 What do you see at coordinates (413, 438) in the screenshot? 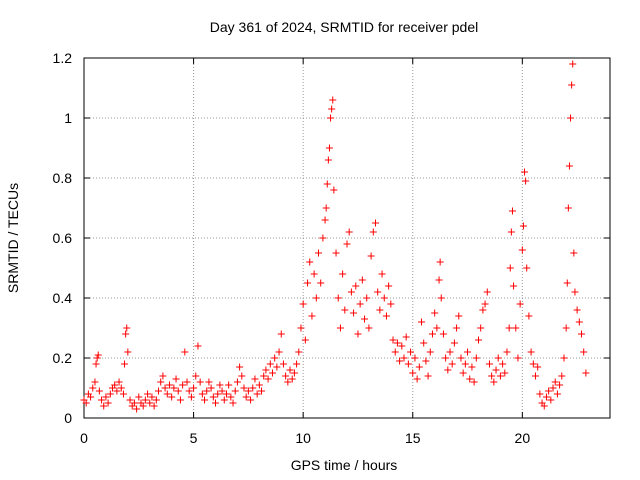
I see `x-tick-label: 15` at bounding box center [413, 438].